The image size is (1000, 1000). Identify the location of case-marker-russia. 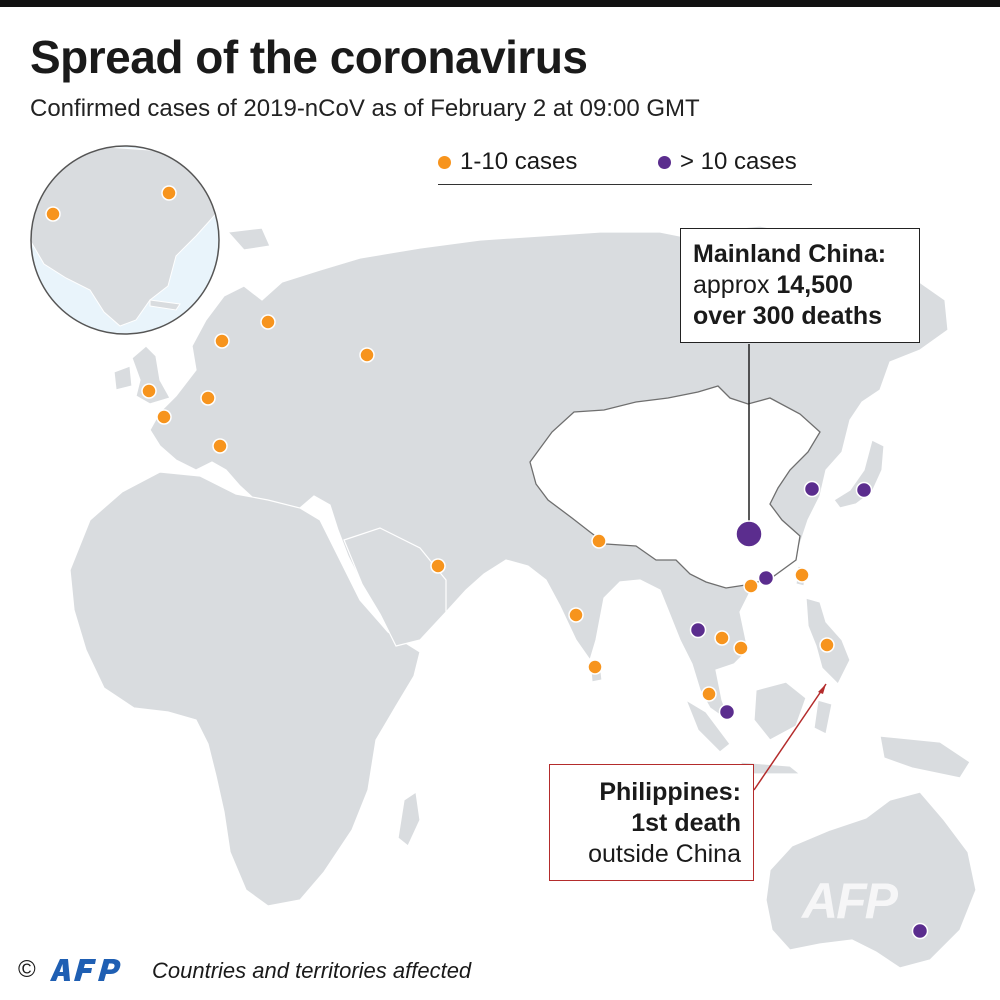
(367, 355).